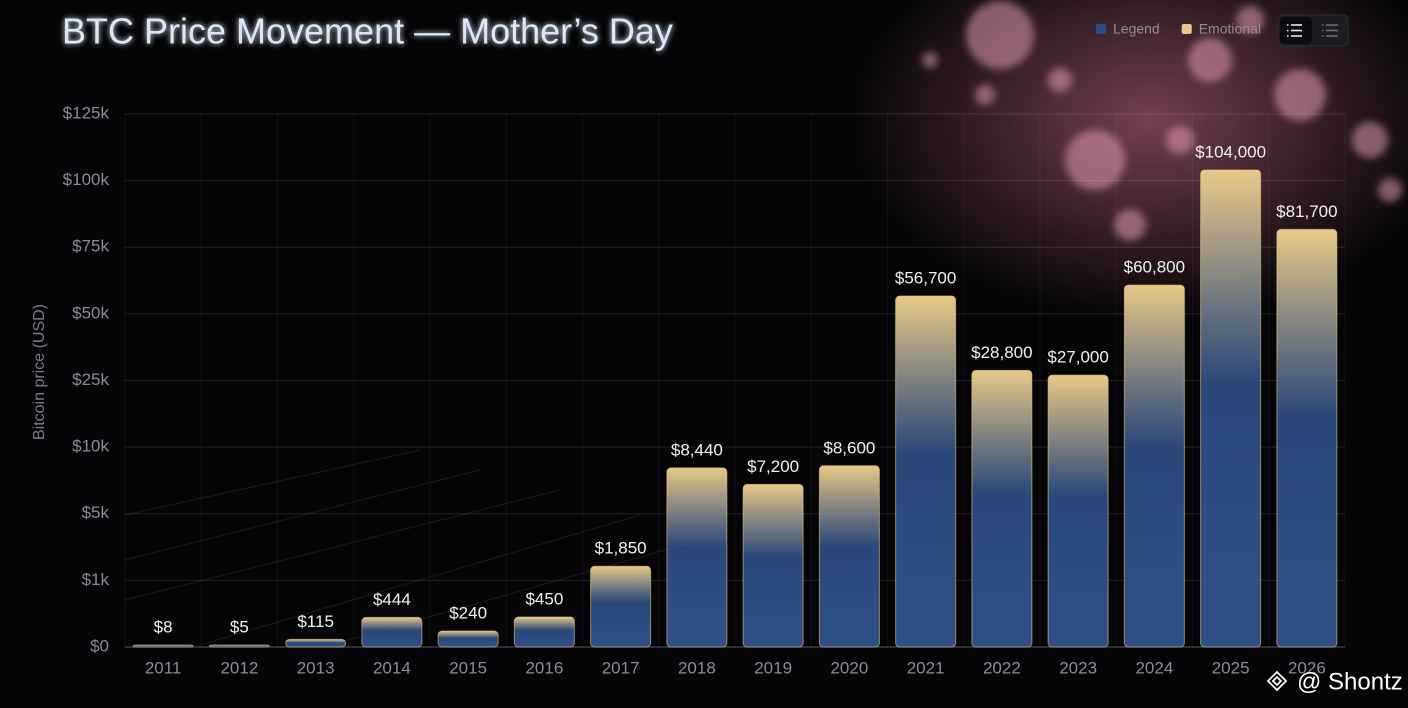 The image size is (1408, 708). I want to click on value-label: $444, so click(392, 599).